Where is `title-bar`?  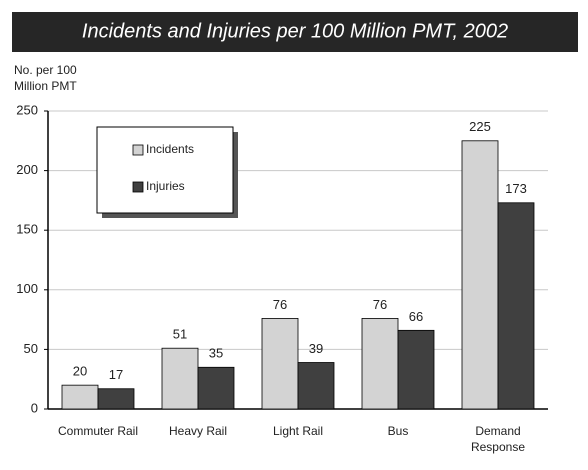 title-bar is located at coordinates (295, 32).